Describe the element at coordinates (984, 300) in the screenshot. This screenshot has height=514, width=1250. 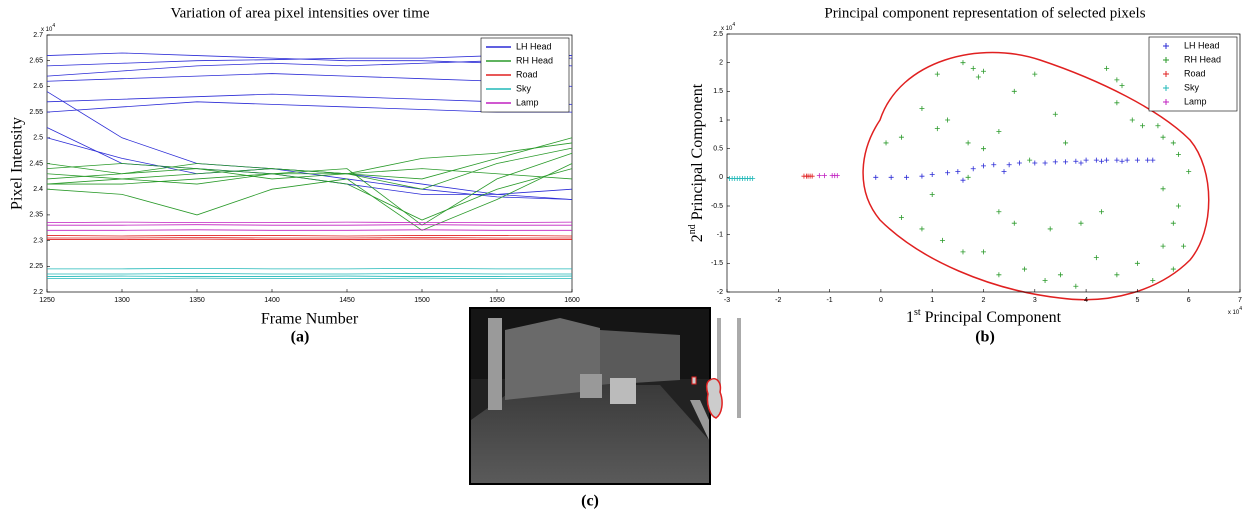
I see `x-tick-label: 2` at that location.